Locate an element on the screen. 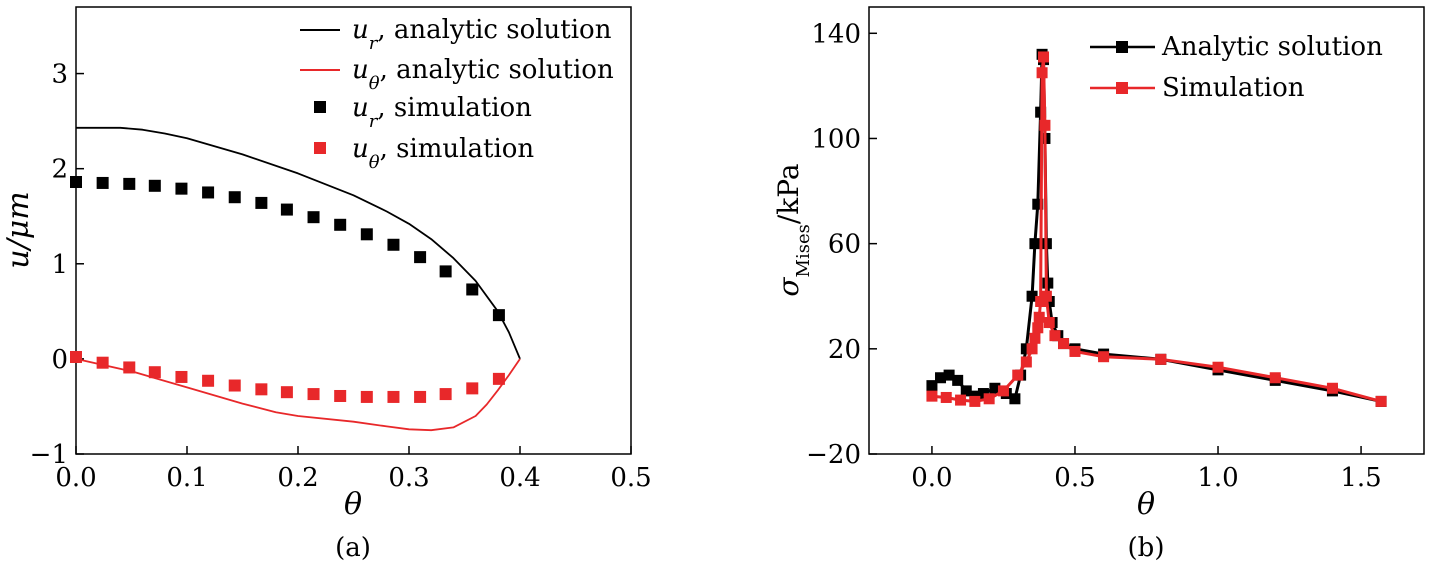 Image resolution: width=1430 pixels, height=574 pixels. legend-swatch-ur-sim is located at coordinates (320, 107).